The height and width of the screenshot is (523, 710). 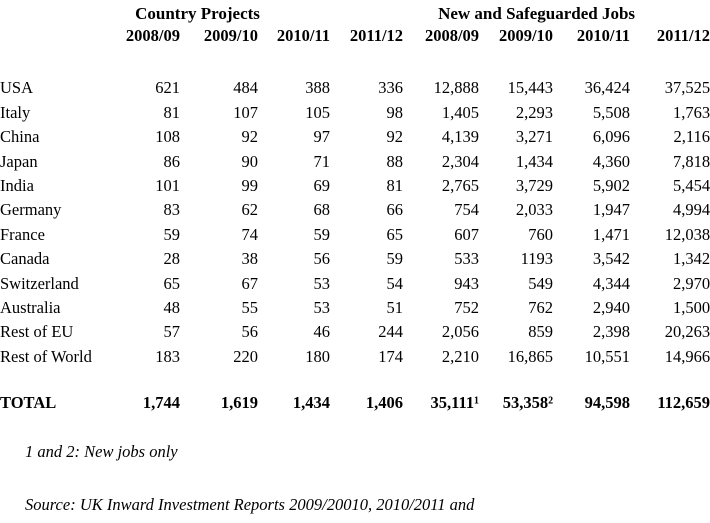 What do you see at coordinates (250, 210) in the screenshot?
I see `value-cell: 62` at bounding box center [250, 210].